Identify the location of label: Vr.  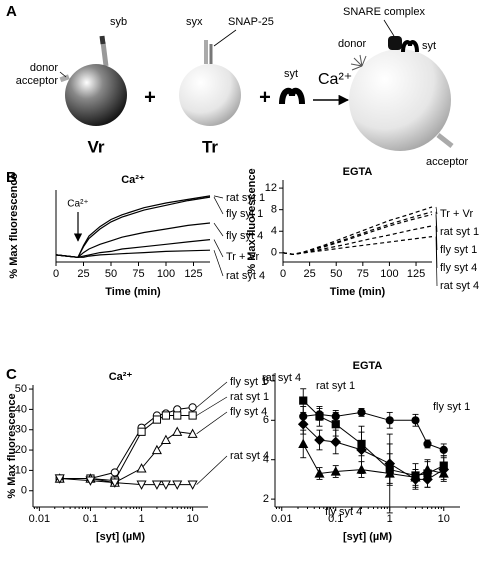
(95, 146).